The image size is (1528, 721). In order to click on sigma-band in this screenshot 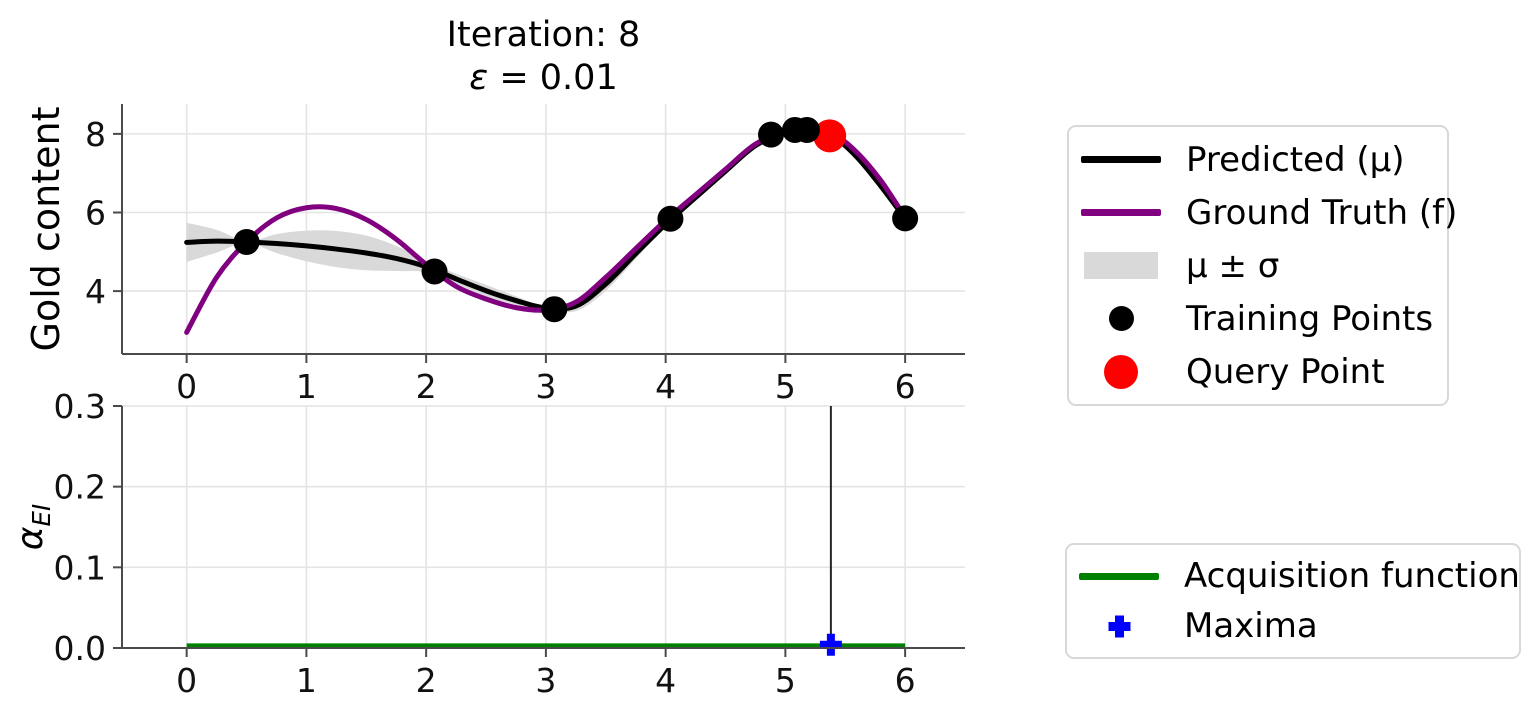, I will do `click(546, 220)`.